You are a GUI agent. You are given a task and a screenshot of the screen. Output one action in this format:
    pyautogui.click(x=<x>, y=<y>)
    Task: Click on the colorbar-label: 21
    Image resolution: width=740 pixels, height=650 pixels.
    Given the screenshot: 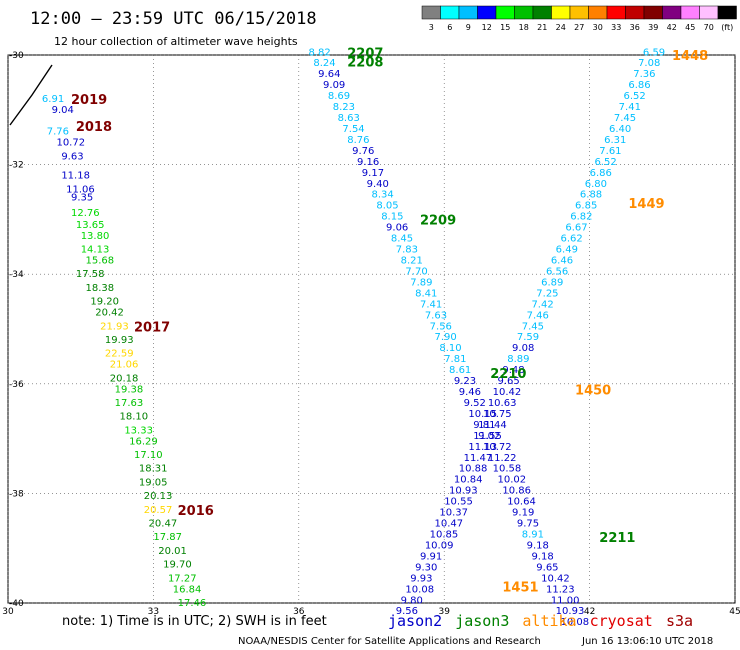 What is the action you would take?
    pyautogui.click(x=542, y=27)
    